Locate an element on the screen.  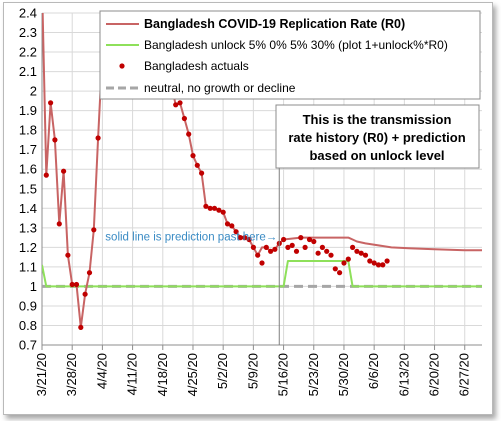
explanation-line-1: This is the transmission is located at coordinates (377, 119).